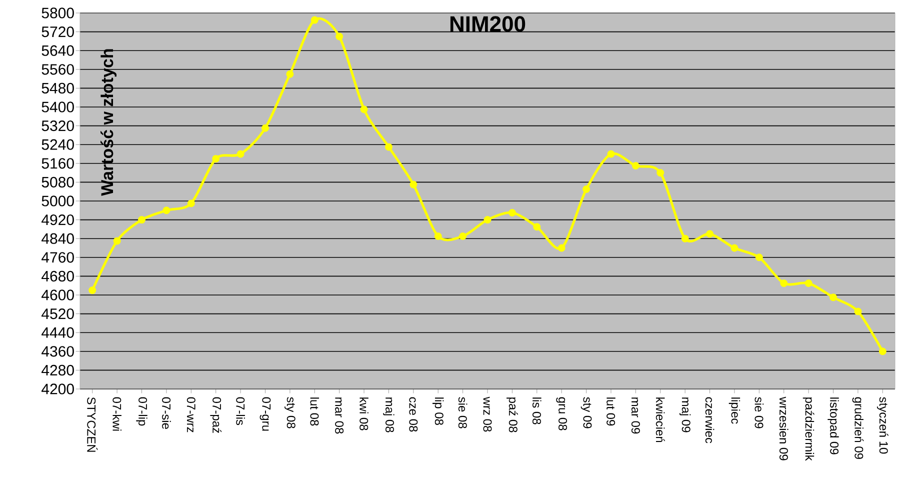  What do you see at coordinates (388, 415) in the screenshot?
I see `x-tick-label: maj 08` at bounding box center [388, 415].